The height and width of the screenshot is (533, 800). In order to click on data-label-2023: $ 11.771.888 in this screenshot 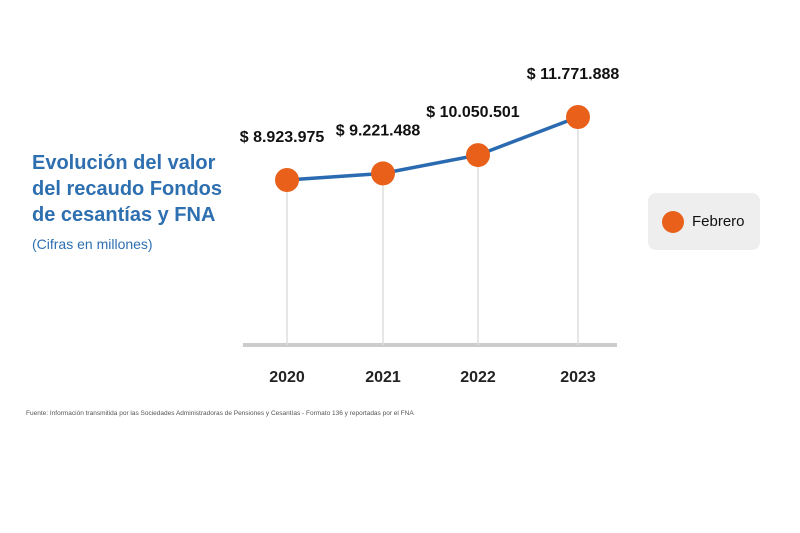, I will do `click(573, 74)`.